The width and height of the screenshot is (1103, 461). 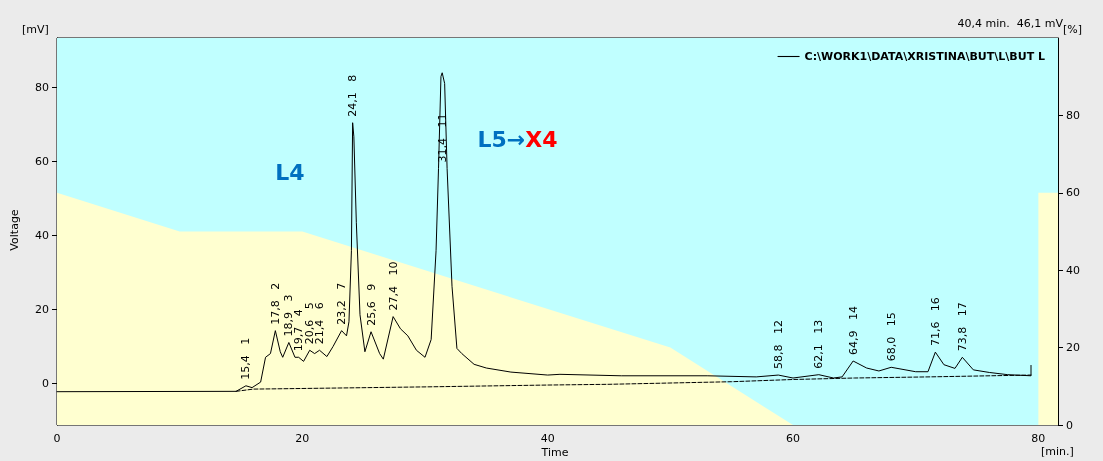 What do you see at coordinates (891, 337) in the screenshot?
I see `annotation: 68,0 15` at bounding box center [891, 337].